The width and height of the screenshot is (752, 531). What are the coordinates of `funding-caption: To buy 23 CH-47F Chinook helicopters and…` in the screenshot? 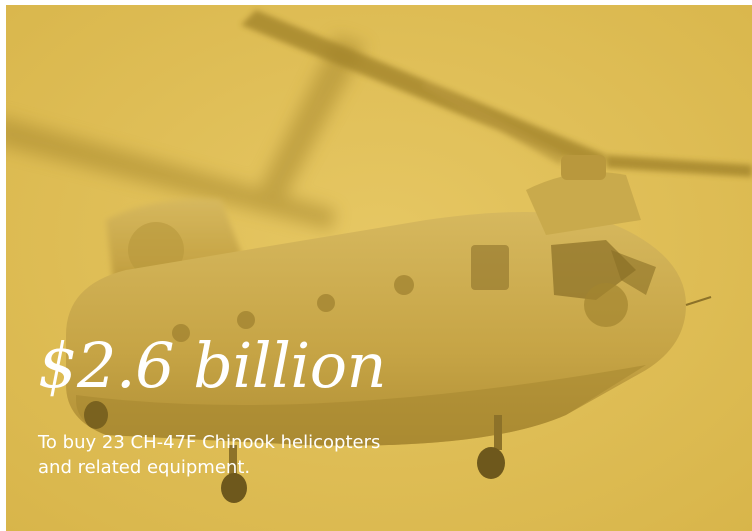 It's located at (288, 455).